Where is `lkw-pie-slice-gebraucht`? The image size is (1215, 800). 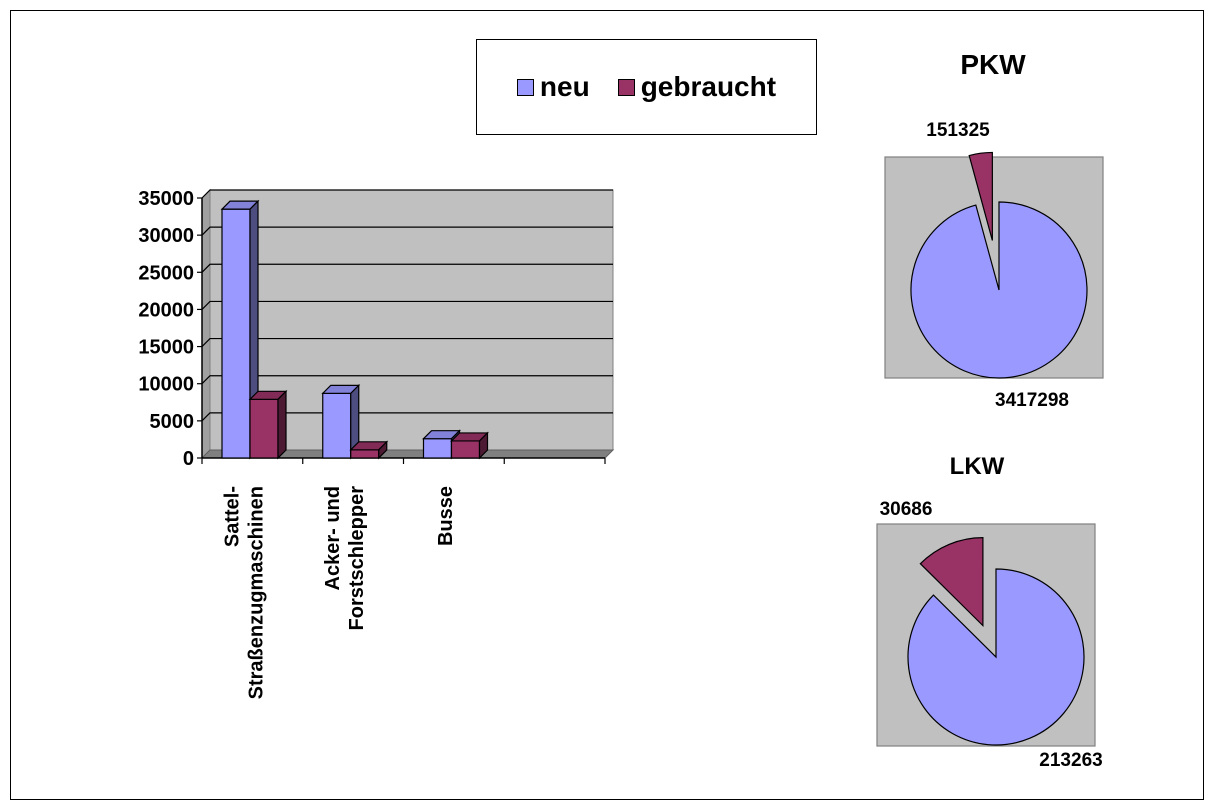 lkw-pie-slice-gebraucht is located at coordinates (951, 582).